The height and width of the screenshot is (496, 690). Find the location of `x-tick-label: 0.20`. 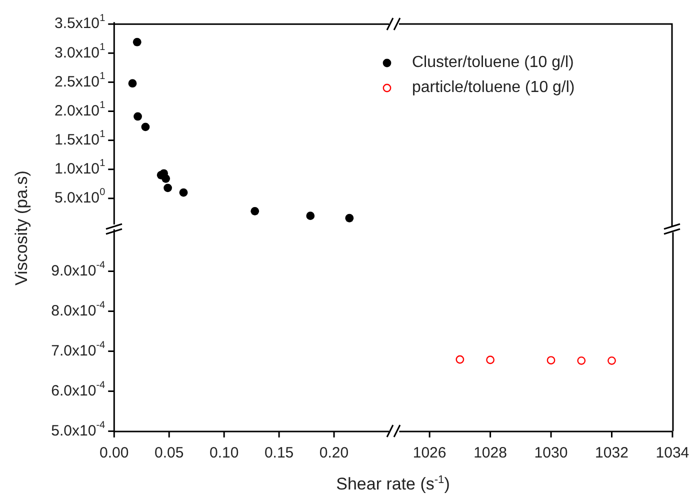

x-tick-label: 0.20 is located at coordinates (334, 453).